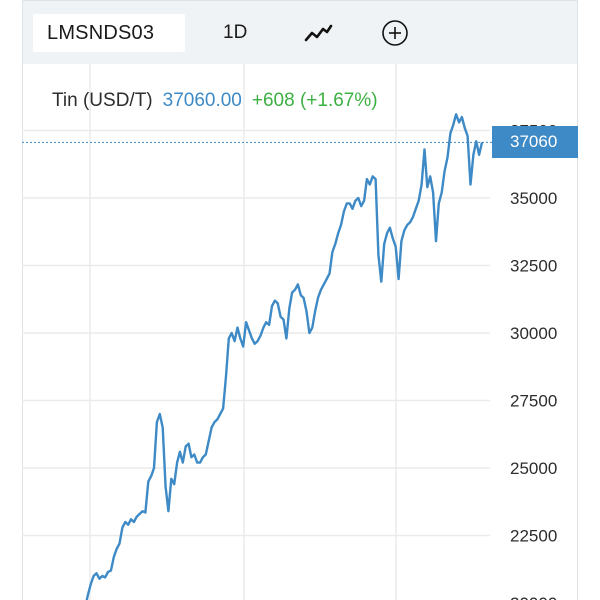  What do you see at coordinates (533, 198) in the screenshot?
I see `y-tick-label: 35000` at bounding box center [533, 198].